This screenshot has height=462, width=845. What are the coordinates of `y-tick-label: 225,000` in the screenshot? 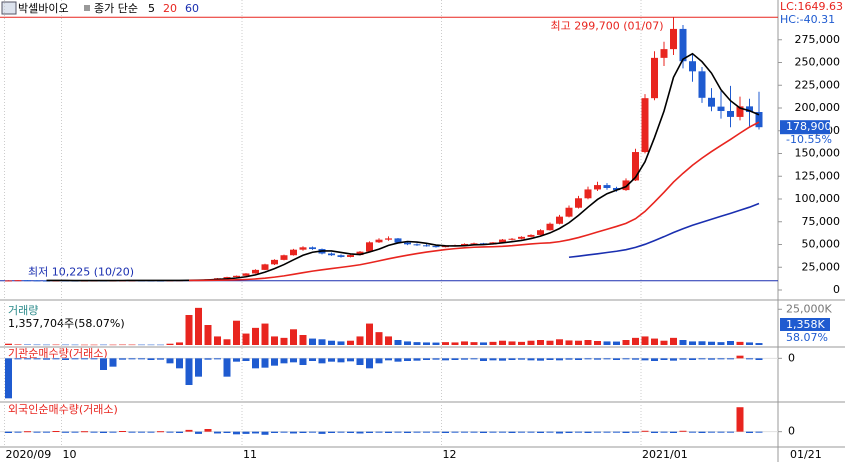 It's located at (818, 84).